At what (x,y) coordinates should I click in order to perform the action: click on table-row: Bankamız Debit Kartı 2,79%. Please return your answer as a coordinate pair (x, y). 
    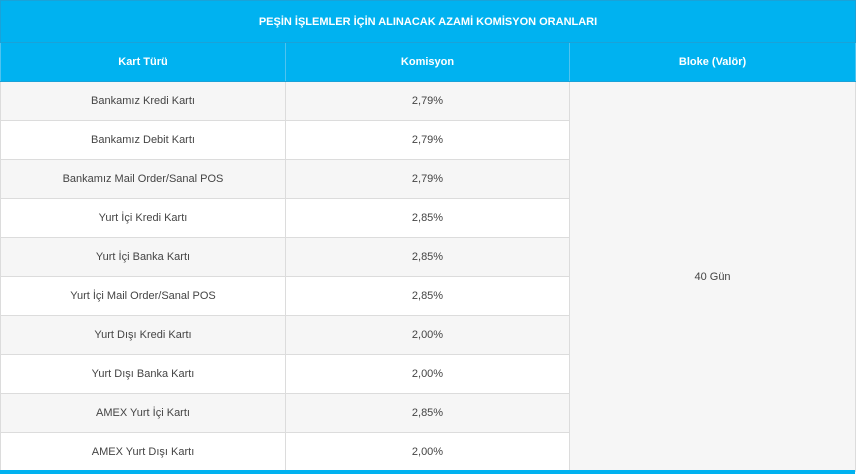
    Looking at the image, I should click on (428, 140).